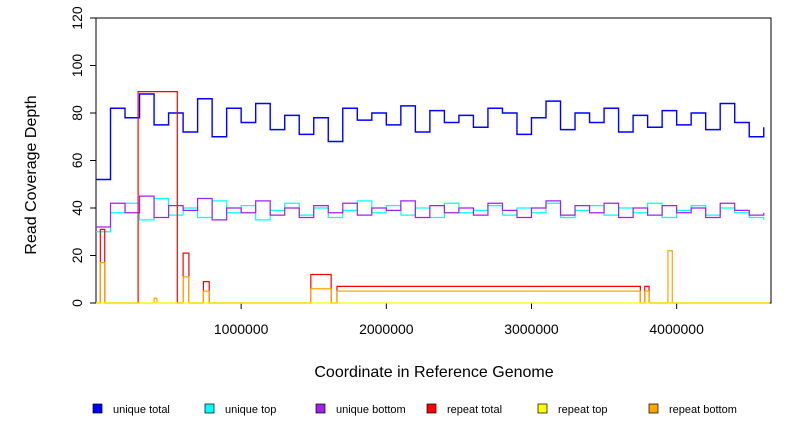  I want to click on y-axis-label: Read Coverage Depth, so click(31, 174).